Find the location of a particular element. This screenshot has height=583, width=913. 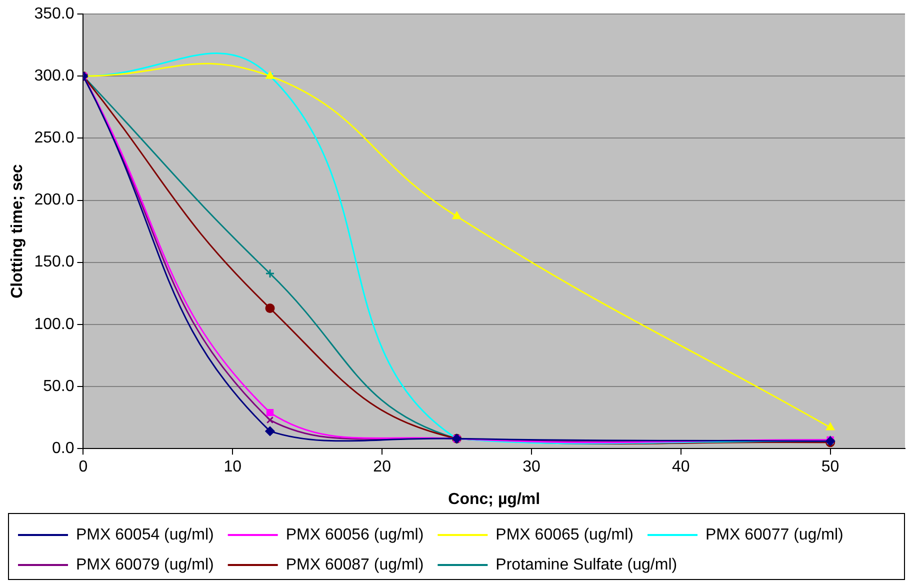

legend-label: PMX 60079 (ug/ml) is located at coordinates (145, 565).